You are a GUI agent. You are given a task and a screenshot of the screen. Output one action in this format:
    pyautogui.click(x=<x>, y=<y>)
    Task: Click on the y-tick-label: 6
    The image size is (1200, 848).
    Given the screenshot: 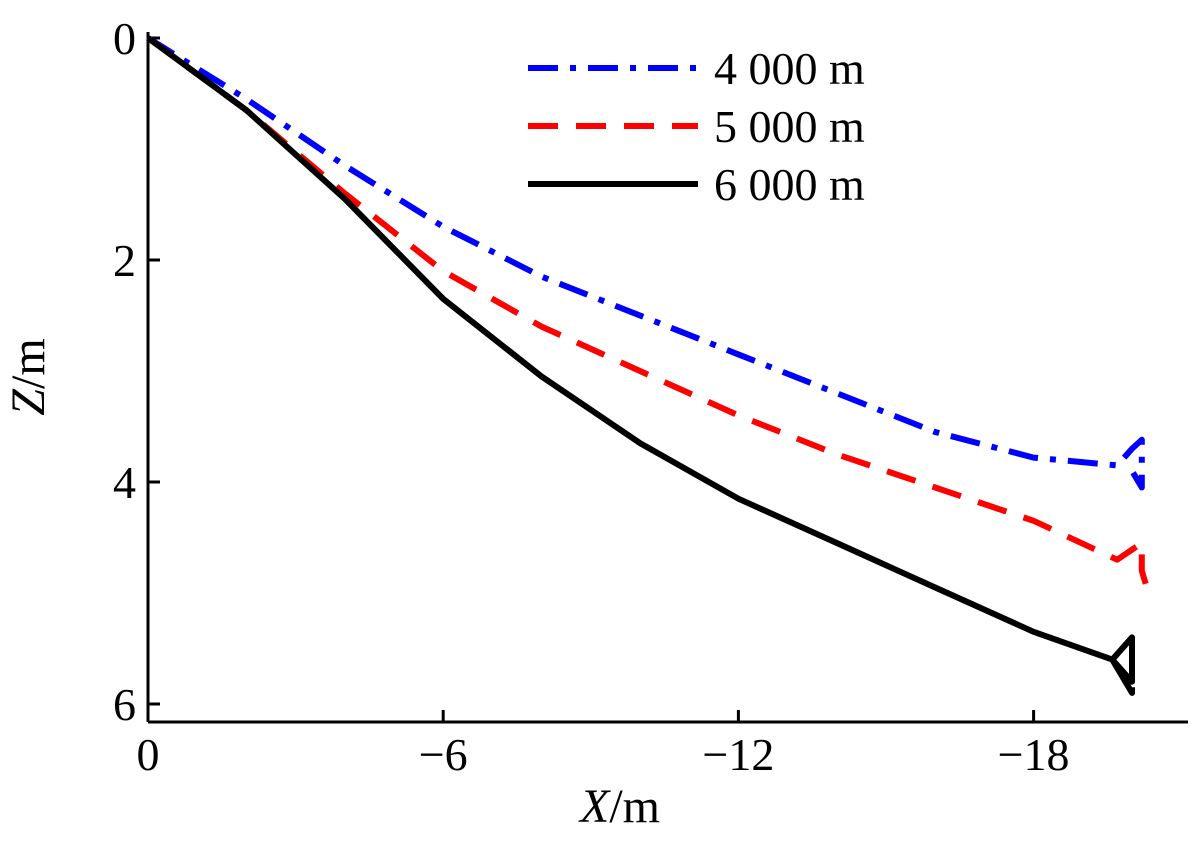 What is the action you would take?
    pyautogui.click(x=124, y=704)
    